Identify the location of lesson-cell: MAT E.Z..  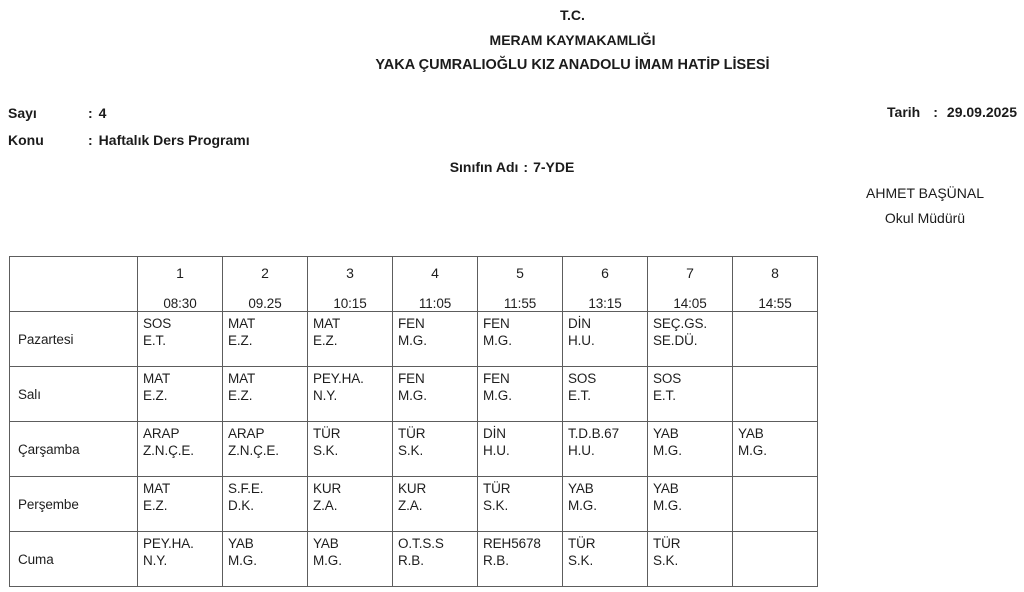
(265, 394).